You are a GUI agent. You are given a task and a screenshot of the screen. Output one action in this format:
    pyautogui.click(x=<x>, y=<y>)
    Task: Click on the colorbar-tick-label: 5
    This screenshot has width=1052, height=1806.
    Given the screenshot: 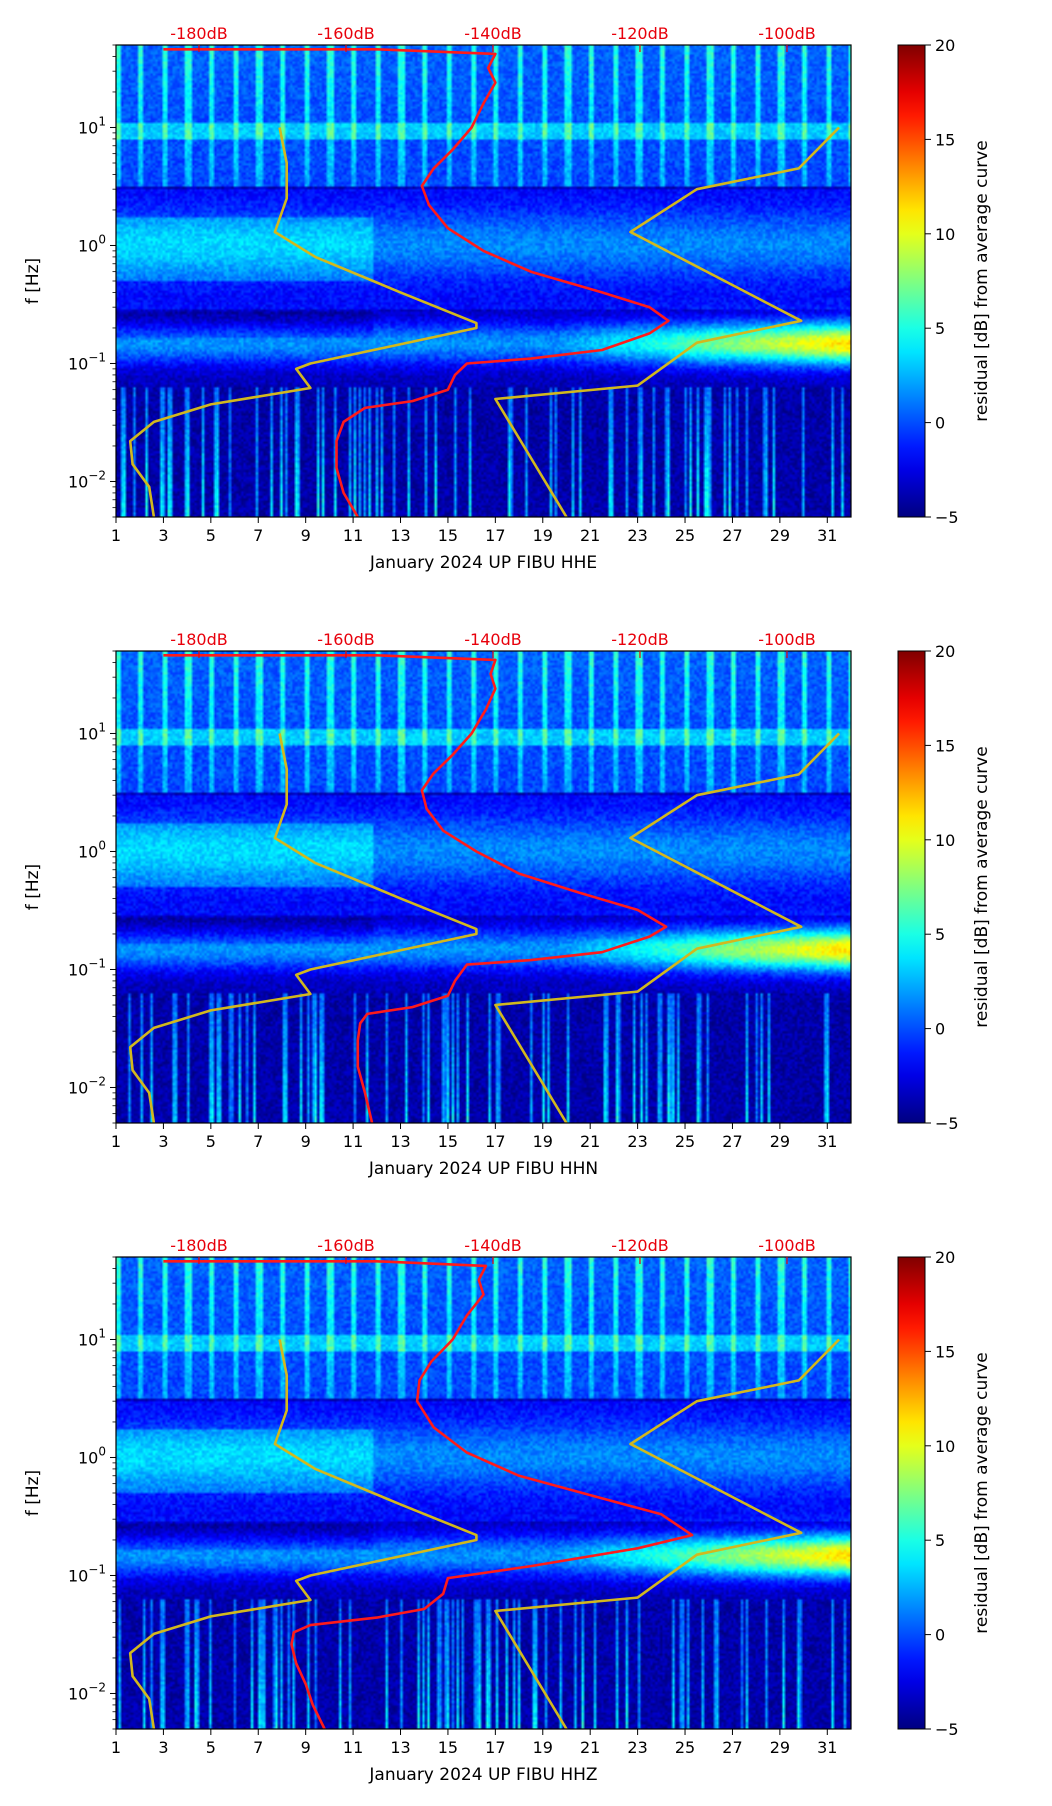 What is the action you would take?
    pyautogui.click(x=940, y=1540)
    